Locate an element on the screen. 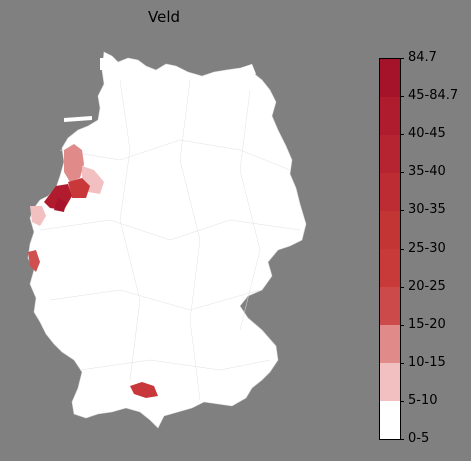 This screenshot has height=461, width=471. colorbar-tick-label: 5-10 is located at coordinates (419, 400).